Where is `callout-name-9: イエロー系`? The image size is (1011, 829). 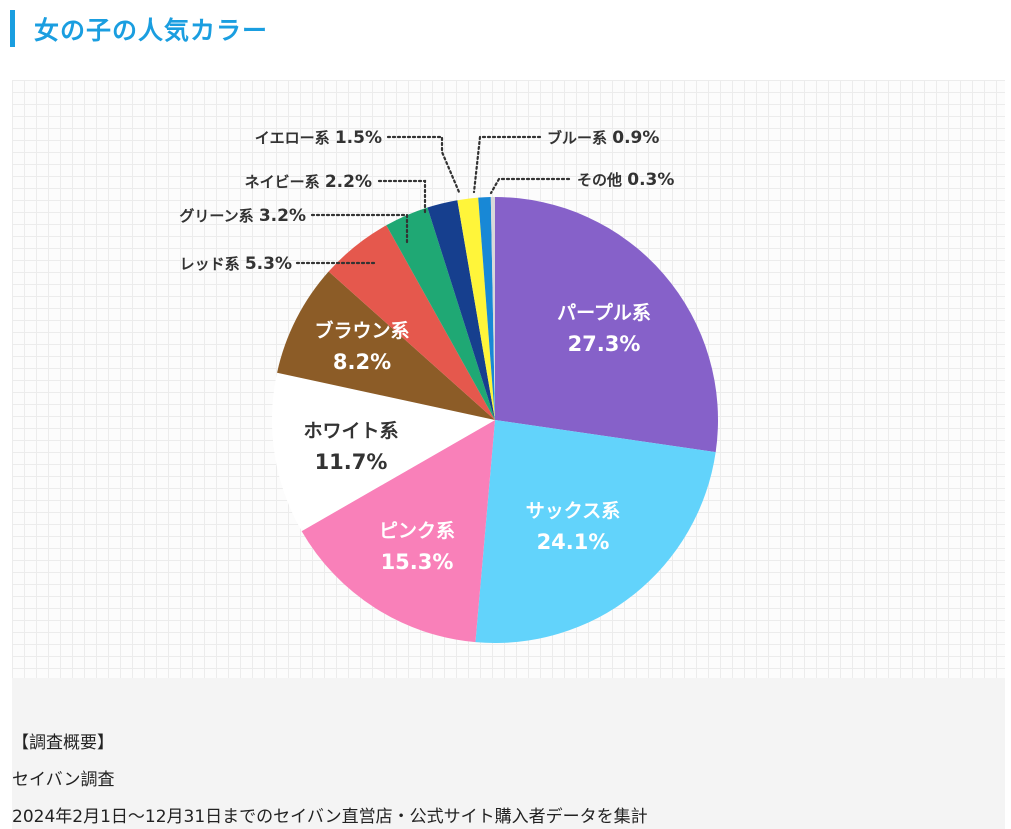
callout-name-9: イエロー系 is located at coordinates (295, 138).